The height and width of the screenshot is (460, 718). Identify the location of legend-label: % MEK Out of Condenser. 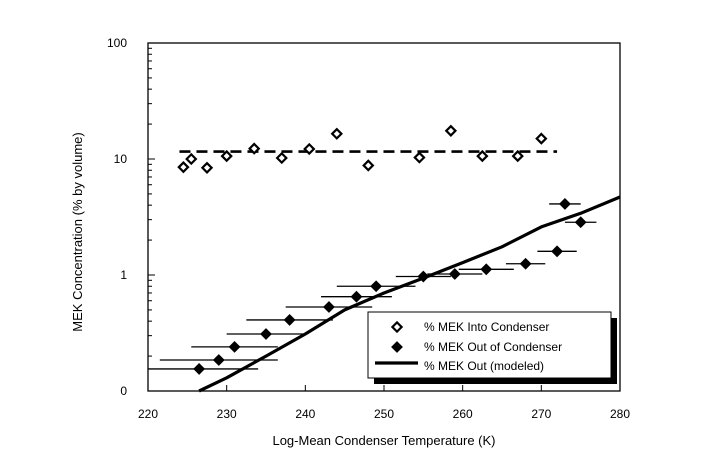
(493, 347).